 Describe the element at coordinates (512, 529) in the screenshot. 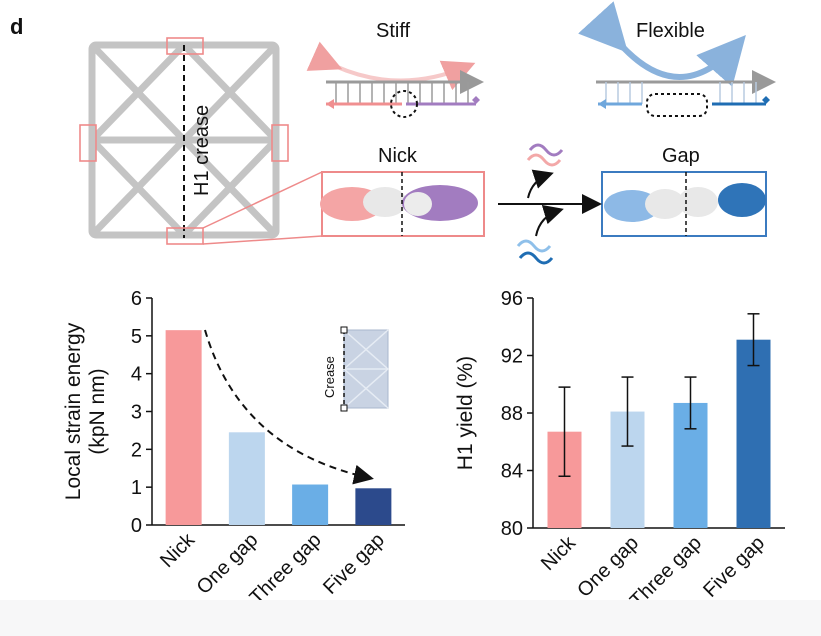

I see `y-tick-label: 80` at that location.